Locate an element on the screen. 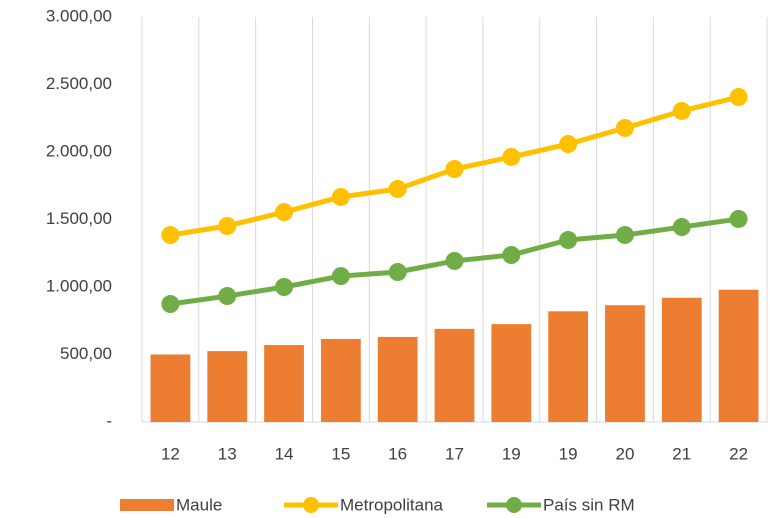 The width and height of the screenshot is (772, 518). x-tick-label: 12 is located at coordinates (170, 453).